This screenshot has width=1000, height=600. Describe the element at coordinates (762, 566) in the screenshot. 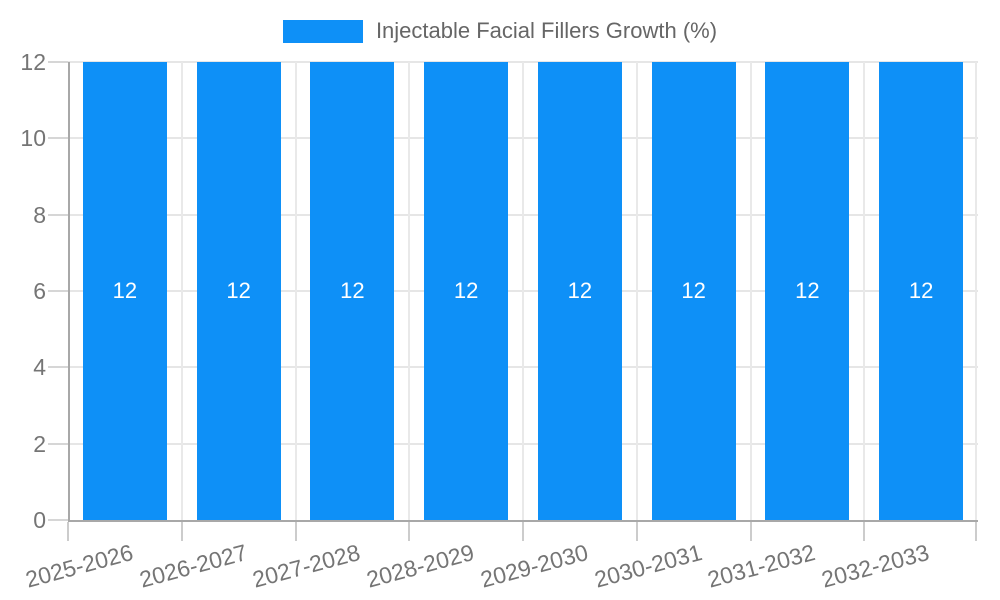

I see `x-axis-tick-label: 2031-2032` at that location.